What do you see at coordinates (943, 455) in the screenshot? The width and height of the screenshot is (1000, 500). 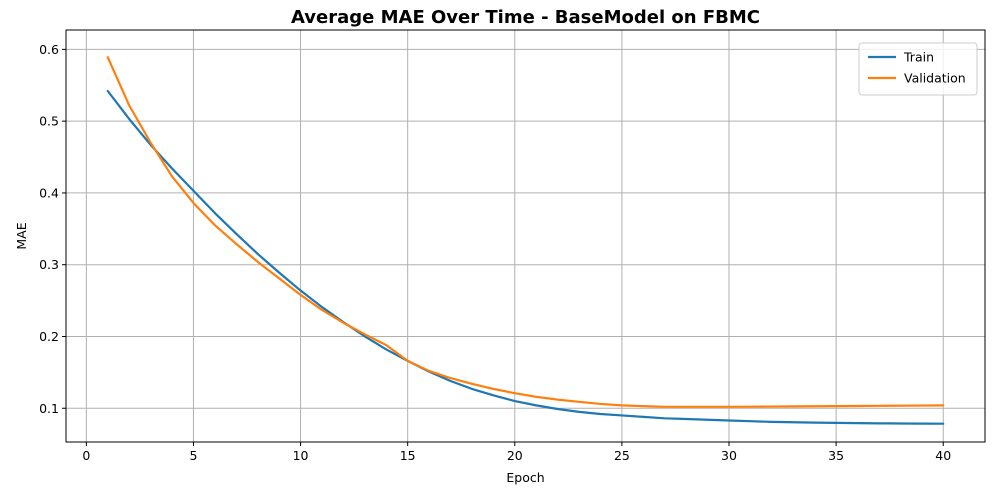 I see `x-tick-label: 40` at bounding box center [943, 455].